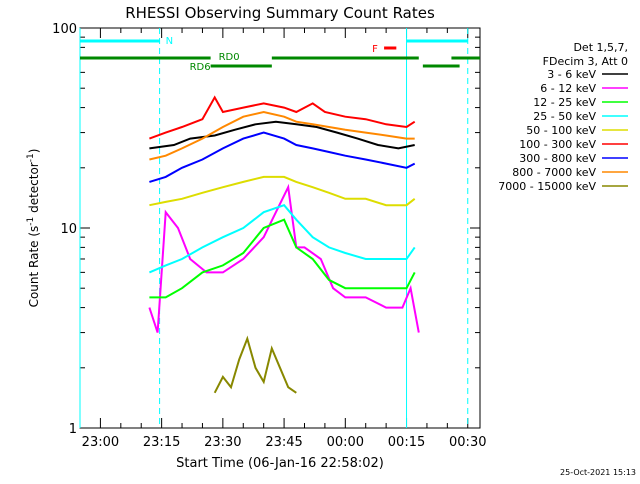 This screenshot has width=640, height=484. Describe the element at coordinates (571, 74) in the screenshot. I see `legend-label: 3 - 6 keV` at that location.